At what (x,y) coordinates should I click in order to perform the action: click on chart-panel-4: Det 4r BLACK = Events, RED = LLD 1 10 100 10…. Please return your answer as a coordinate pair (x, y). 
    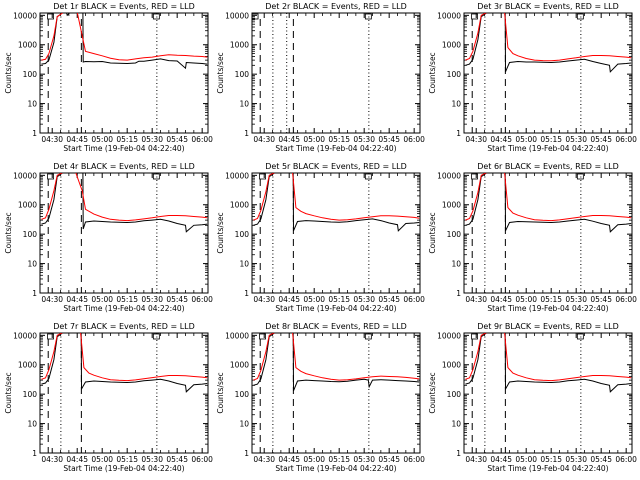
    Looking at the image, I should click on (108, 237).